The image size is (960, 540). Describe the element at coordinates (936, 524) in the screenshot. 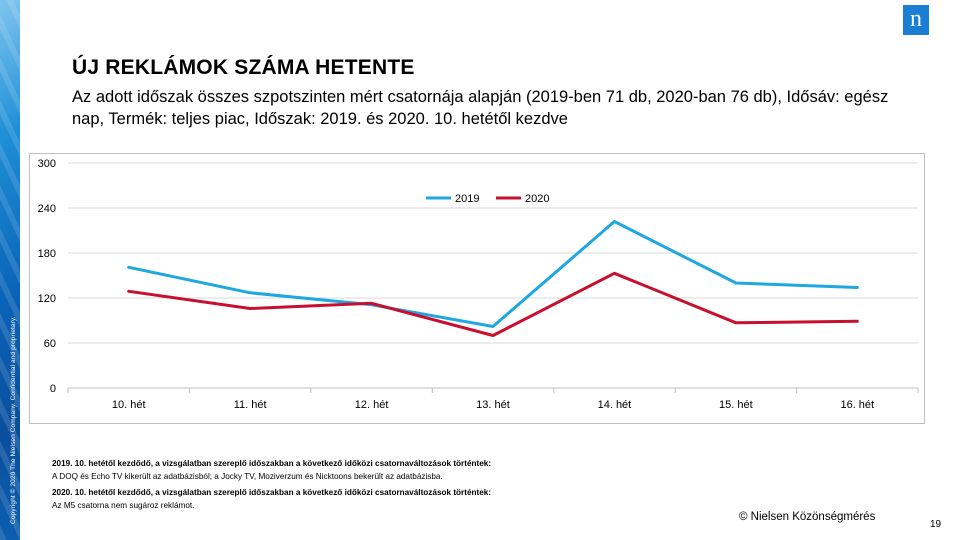

I see `page-number: 19` at that location.